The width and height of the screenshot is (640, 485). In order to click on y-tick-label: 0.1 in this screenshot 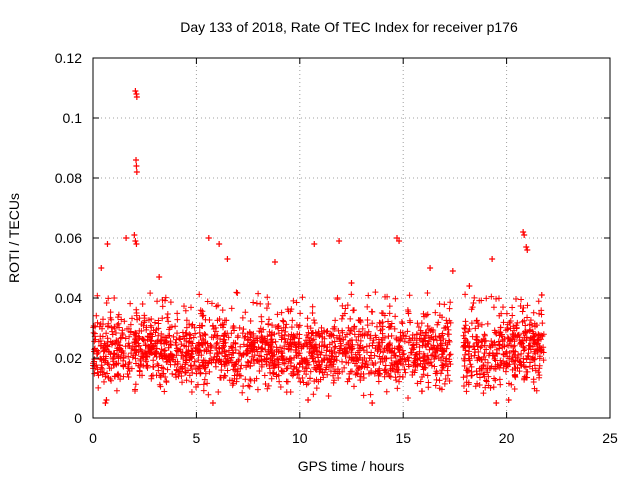, I will do `click(73, 118)`.